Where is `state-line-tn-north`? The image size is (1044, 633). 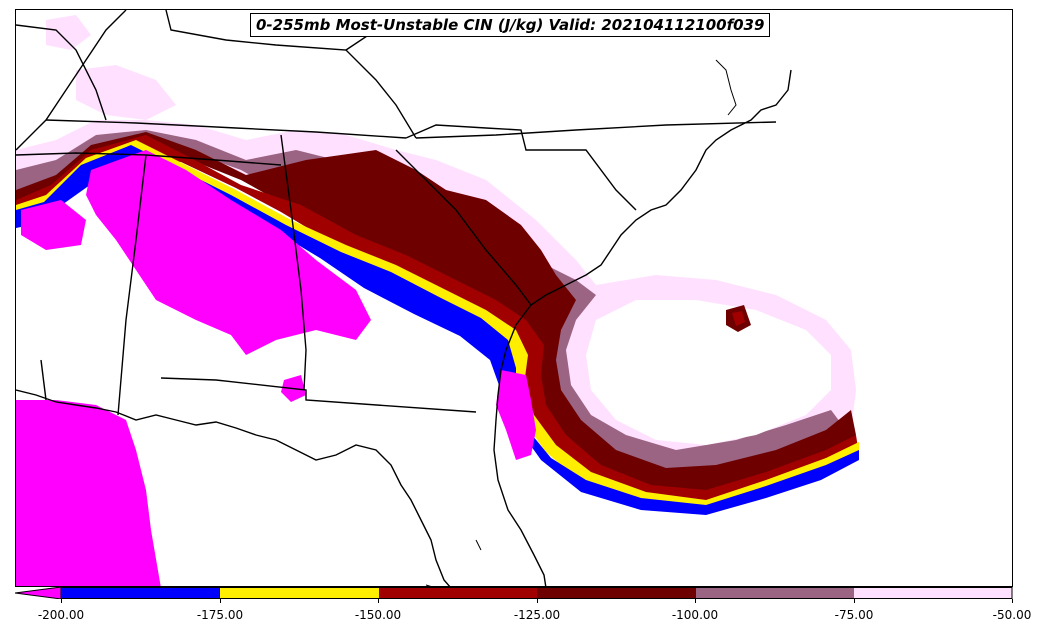
state-line-tn-north is located at coordinates (226, 129).